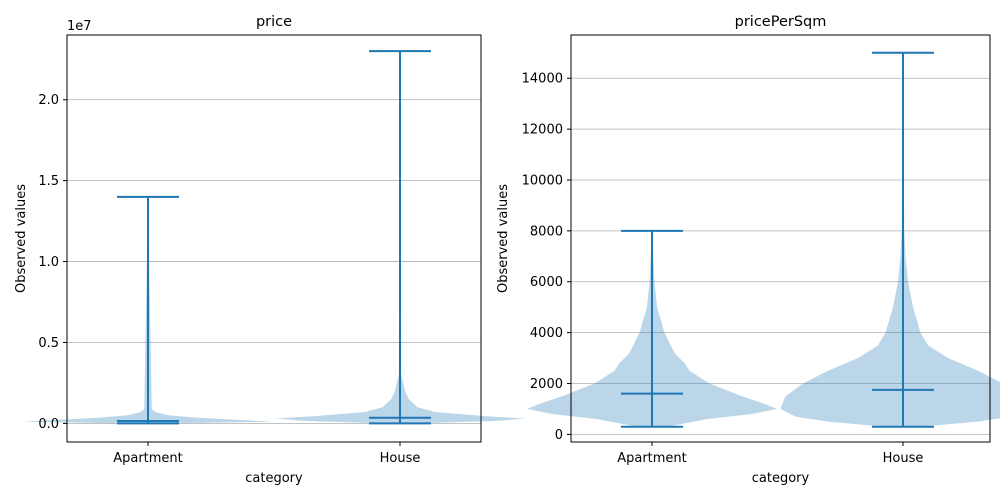 The image size is (1000, 500). What do you see at coordinates (542, 180) in the screenshot?
I see `y-tick-label: 10000` at bounding box center [542, 180].